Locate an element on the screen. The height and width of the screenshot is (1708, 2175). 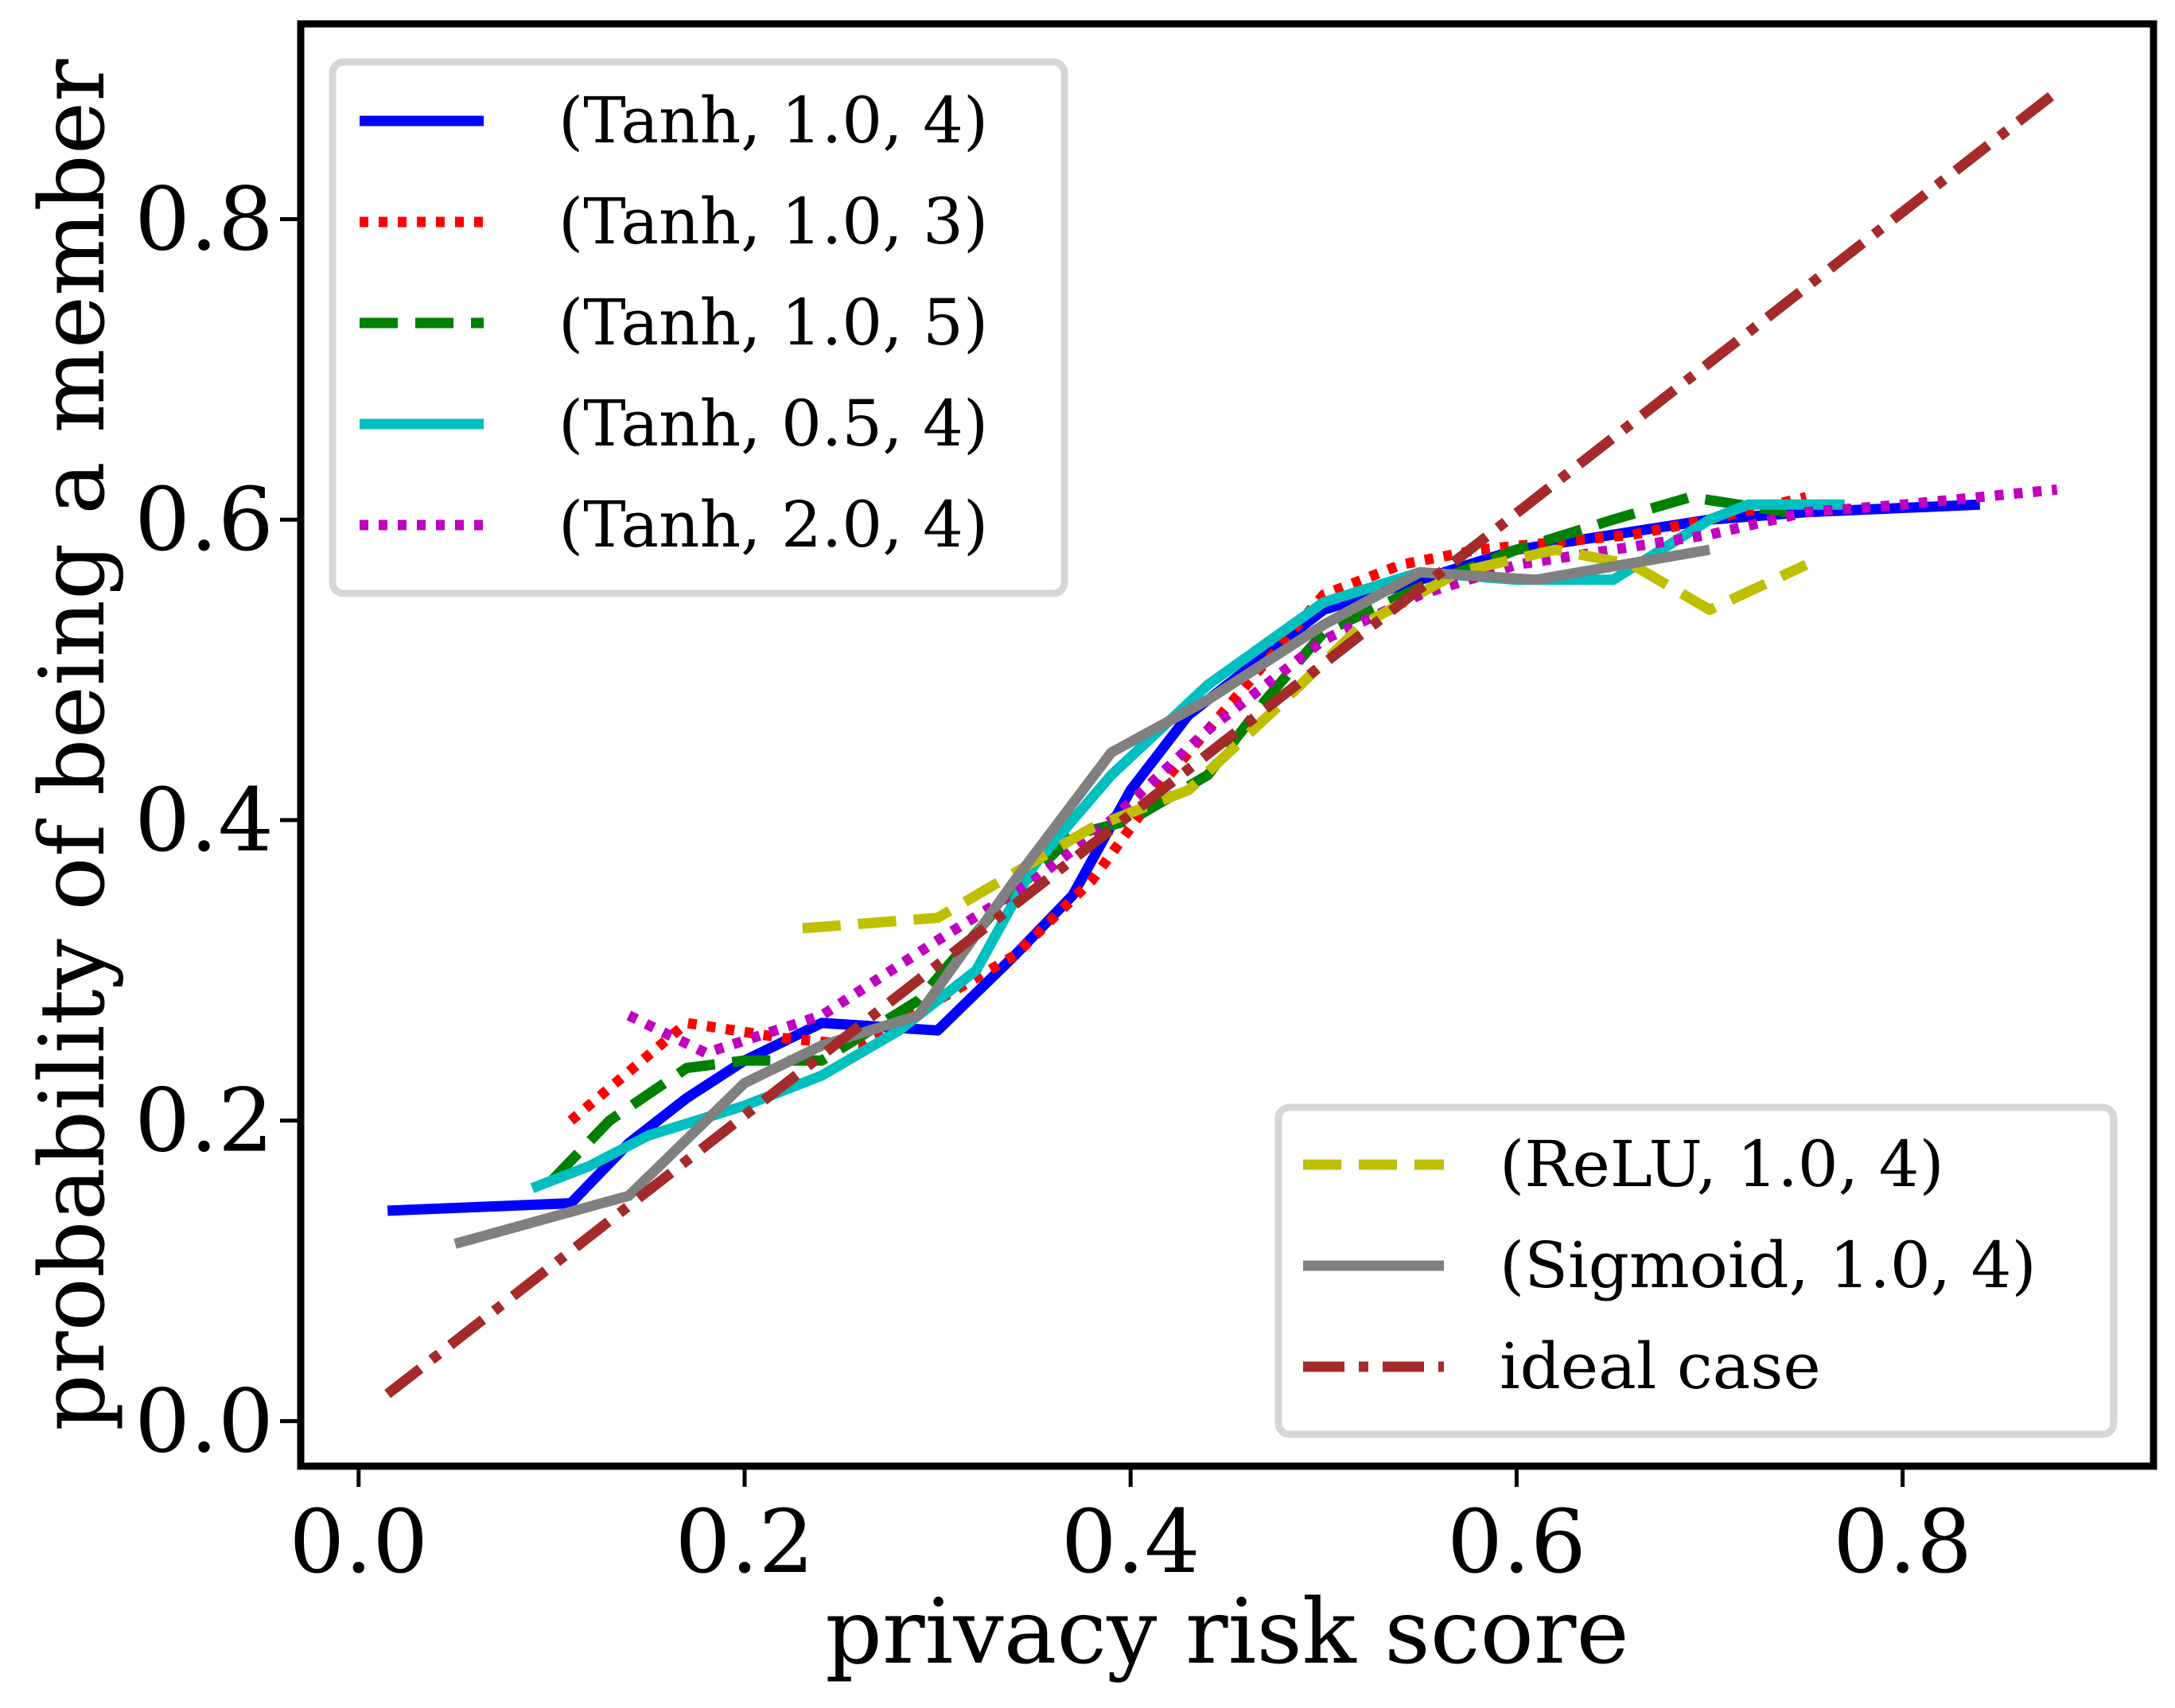
y-tick-label: 0.6 is located at coordinates (204, 519).